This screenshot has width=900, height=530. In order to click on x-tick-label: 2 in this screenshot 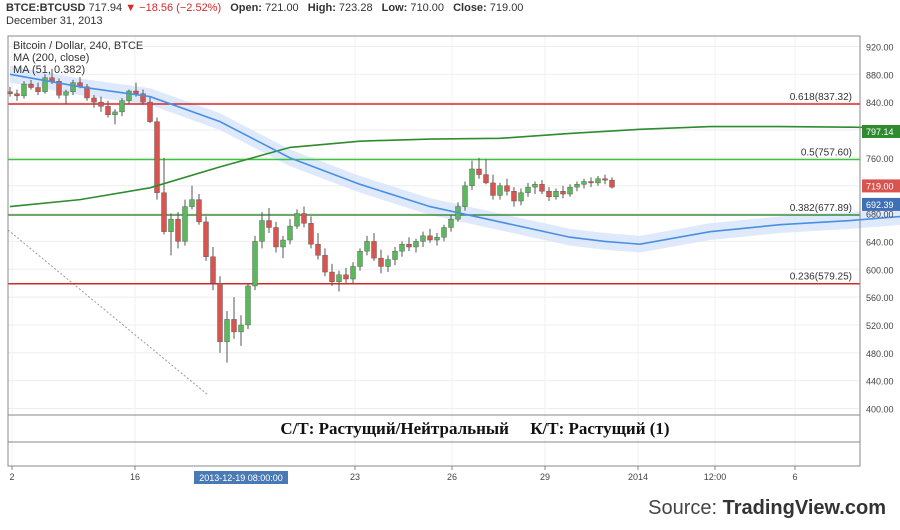, I will do `click(11, 477)`.